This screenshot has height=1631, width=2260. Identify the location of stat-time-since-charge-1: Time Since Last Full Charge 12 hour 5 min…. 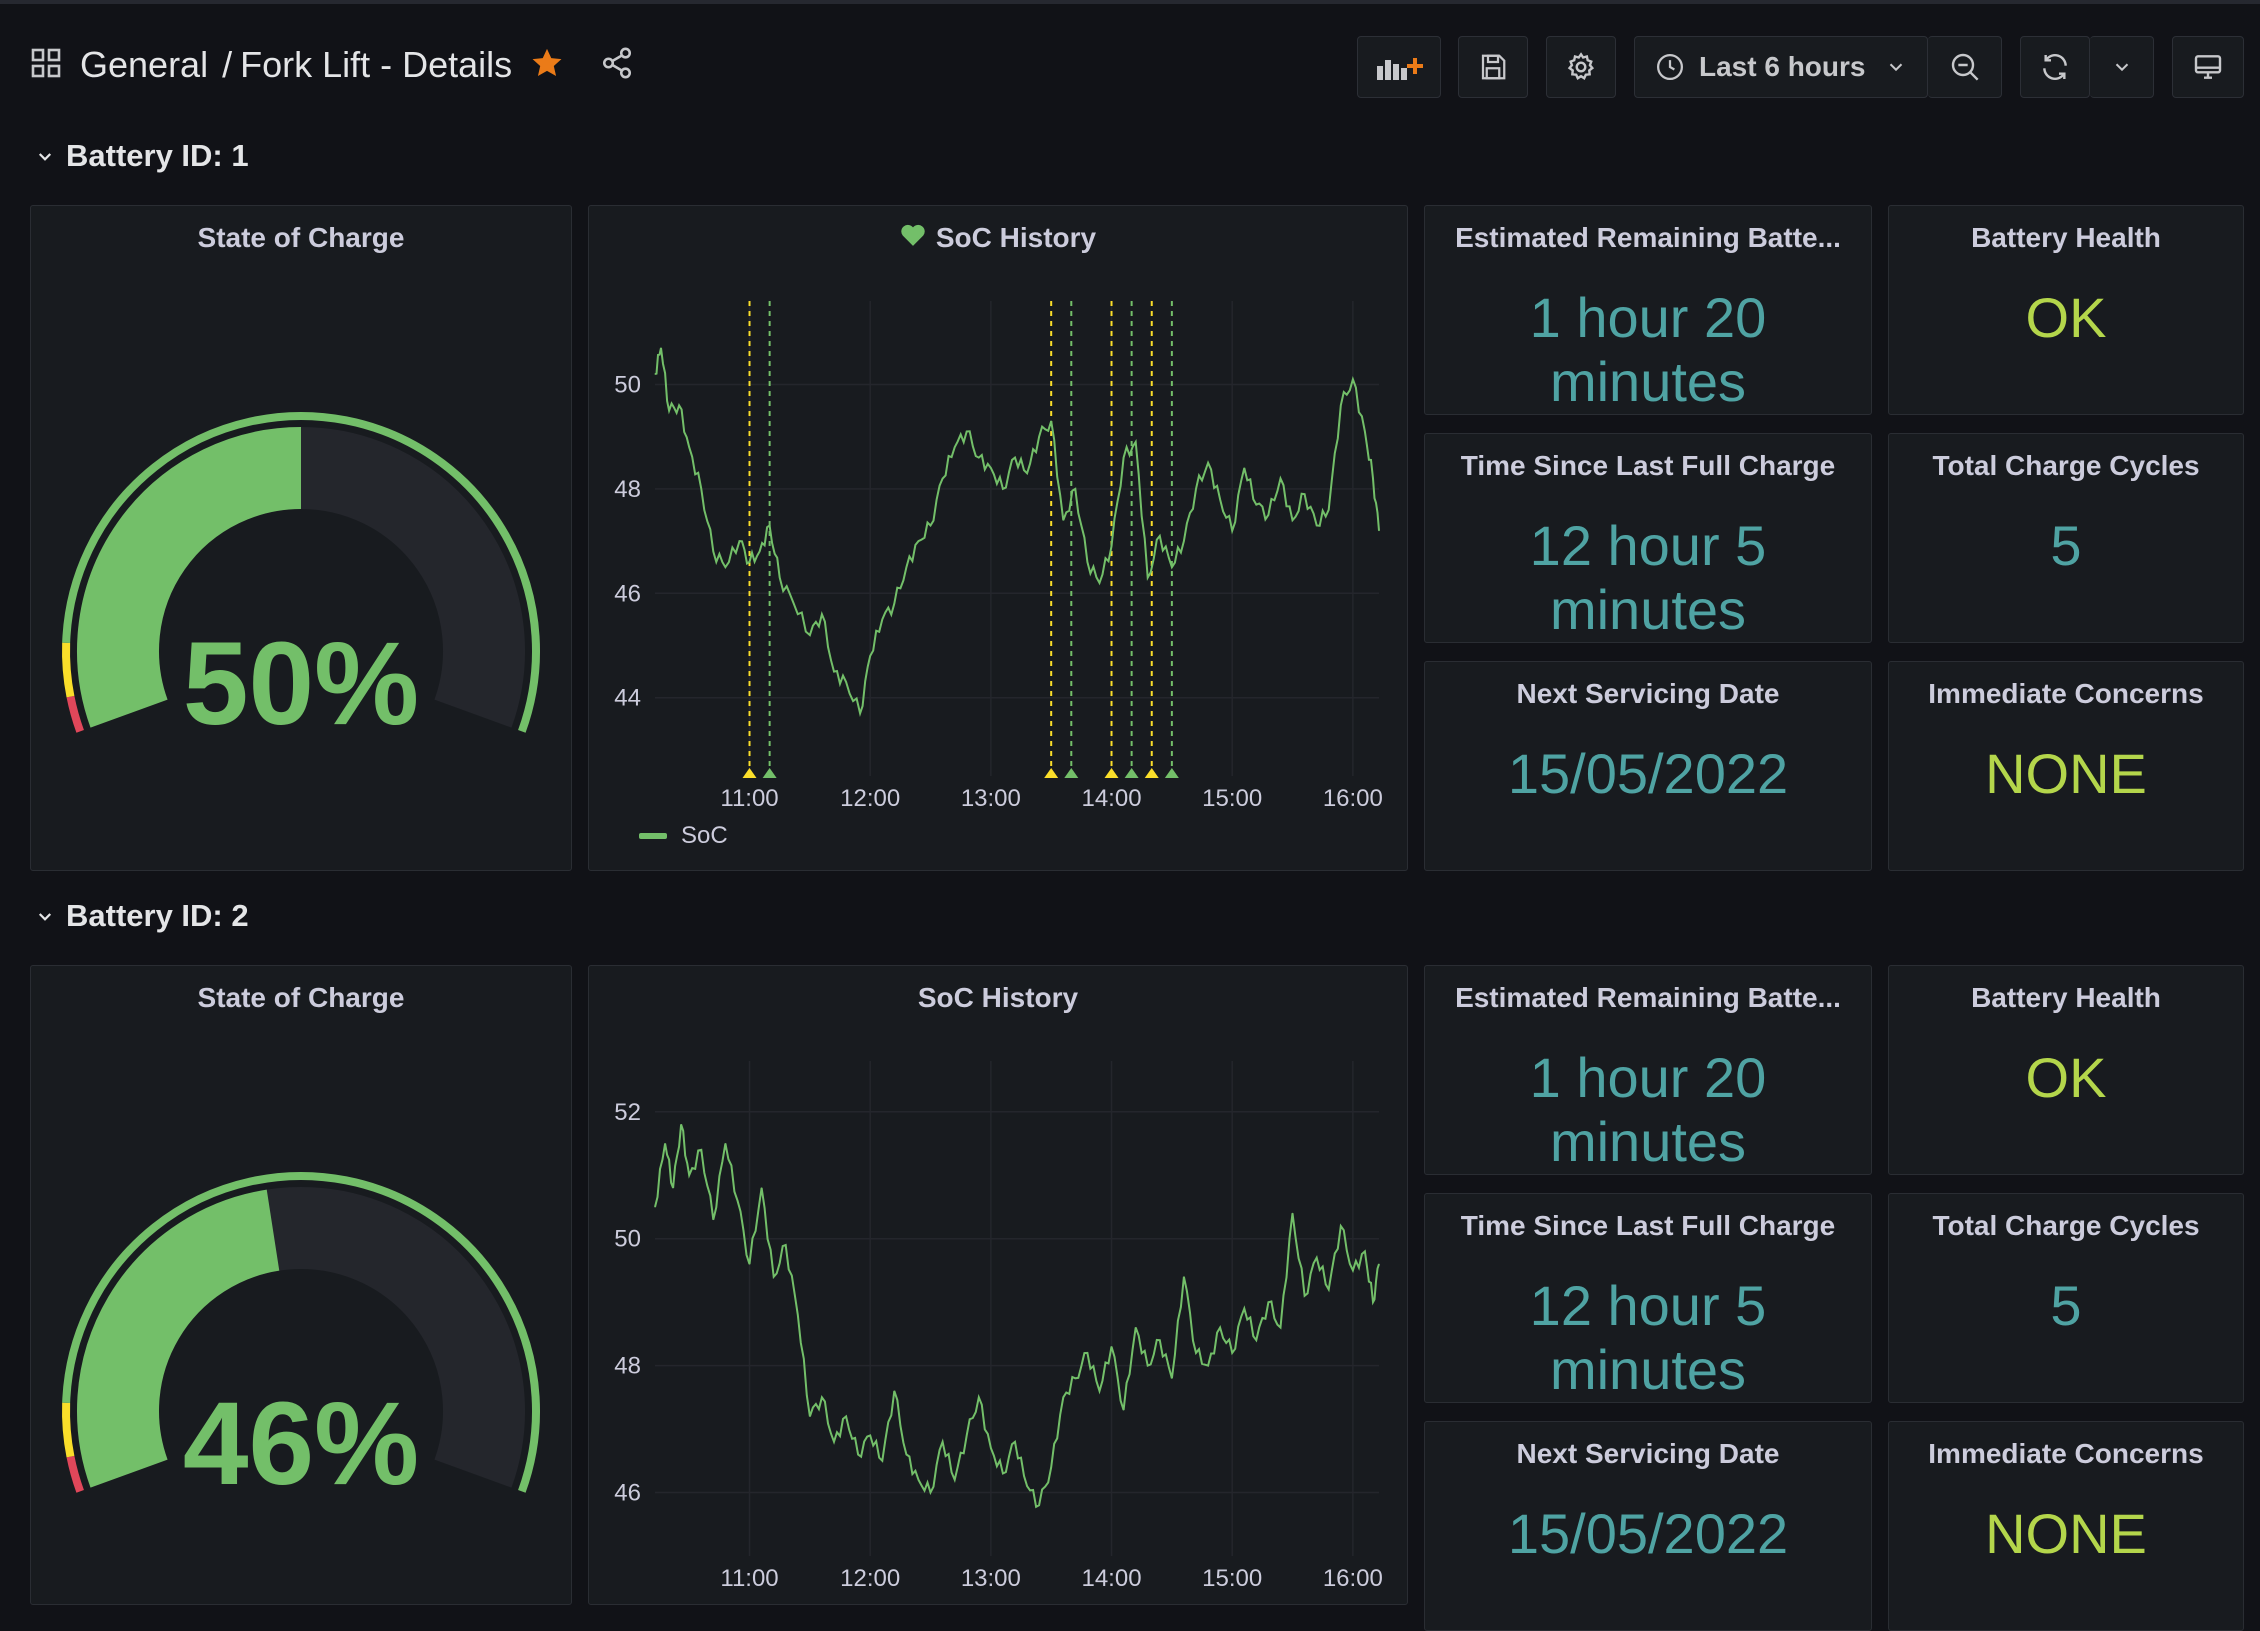
(1648, 538).